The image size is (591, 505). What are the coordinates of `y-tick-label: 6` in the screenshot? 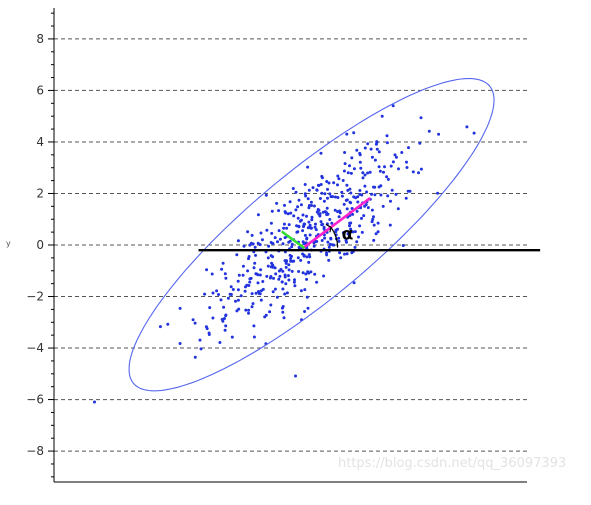 It's located at (40, 90).